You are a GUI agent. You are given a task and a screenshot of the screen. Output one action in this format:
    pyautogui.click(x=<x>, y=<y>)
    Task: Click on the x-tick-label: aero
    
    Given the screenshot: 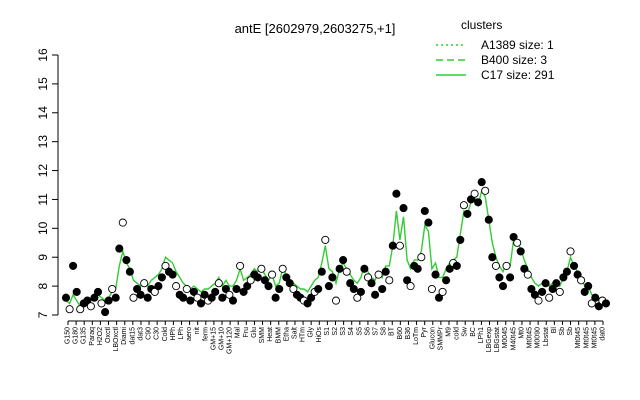 What is the action you would take?
    pyautogui.click(x=189, y=334)
    